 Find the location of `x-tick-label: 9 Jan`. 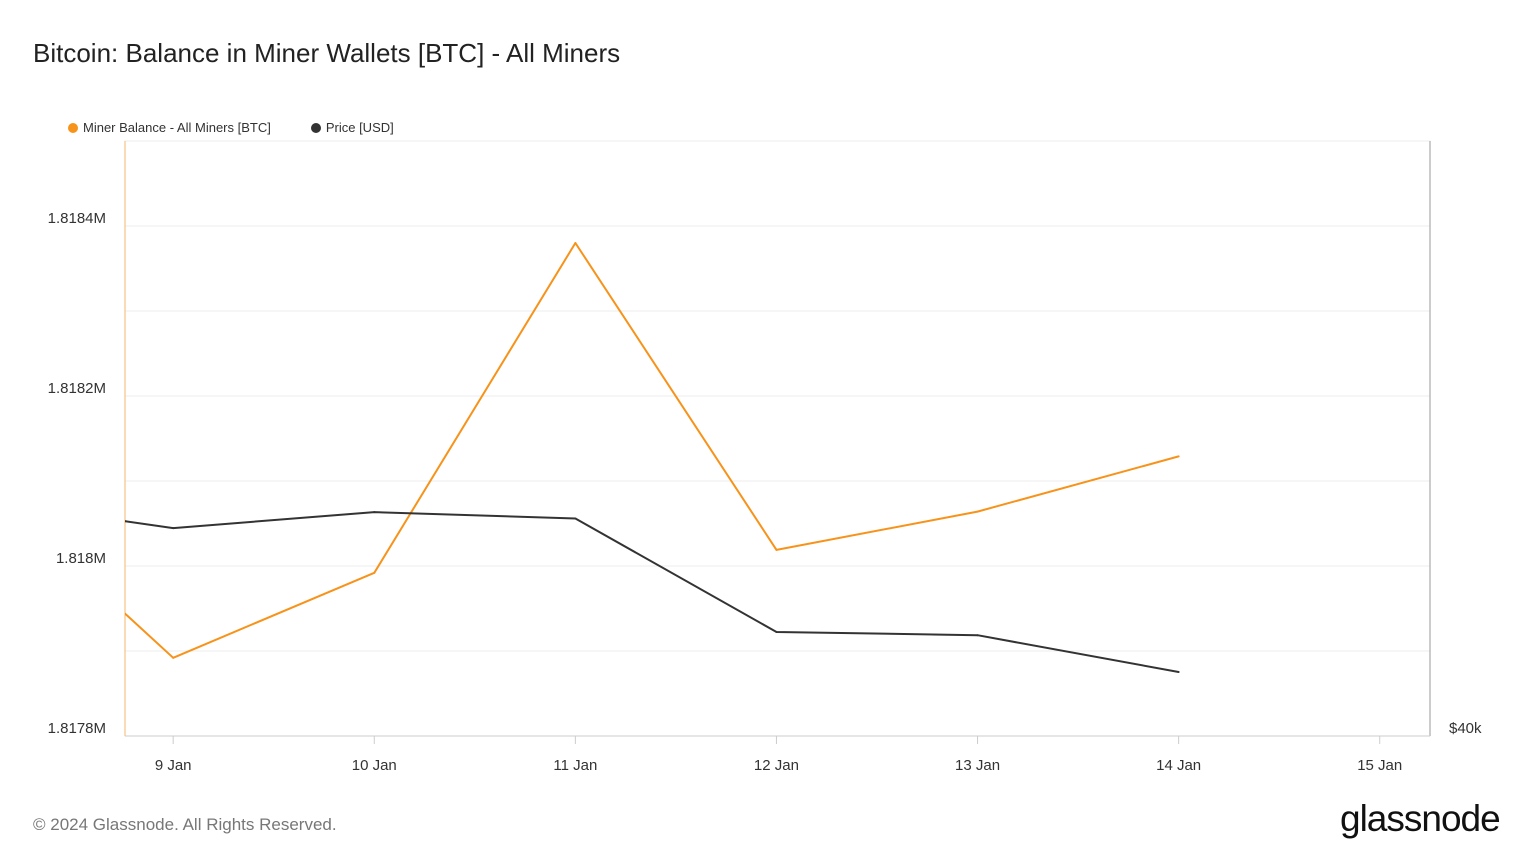

x-tick-label: 9 Jan is located at coordinates (173, 765).